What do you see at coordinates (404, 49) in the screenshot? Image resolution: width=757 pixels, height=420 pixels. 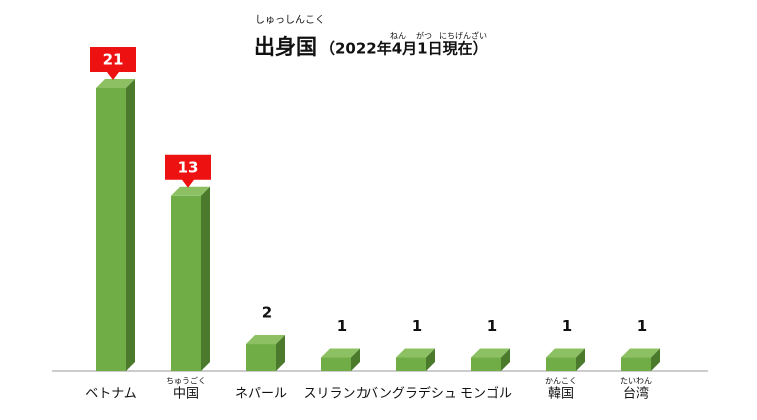 I see `chart-subtitle: （2022年4月1日現在）` at bounding box center [404, 49].